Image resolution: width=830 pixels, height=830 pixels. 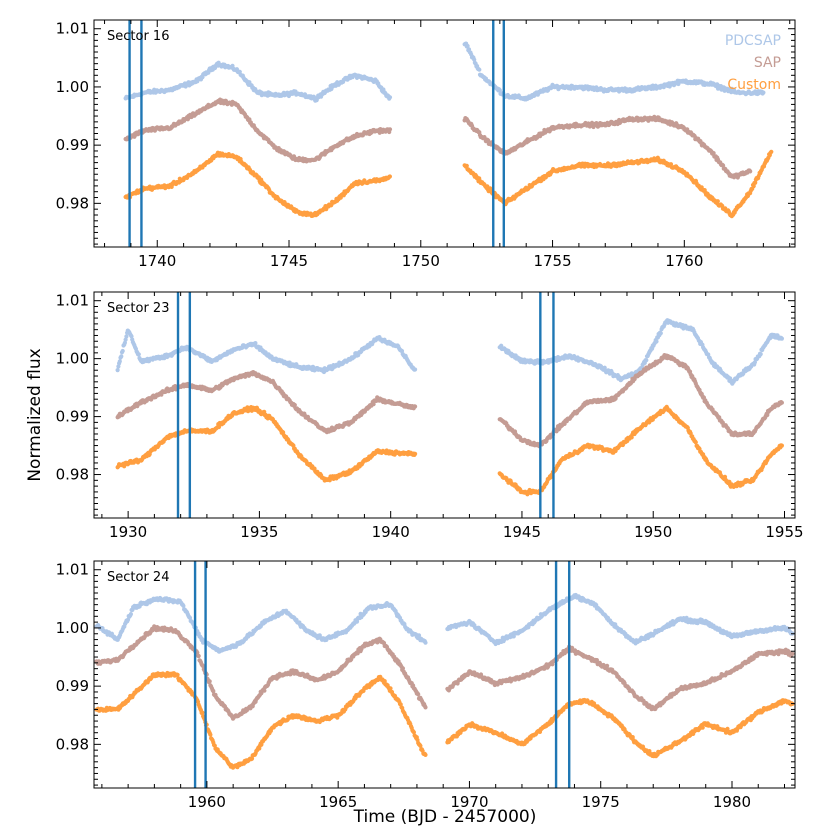 What do you see at coordinates (552, 261) in the screenshot?
I see `x-tick-label: 1755` at bounding box center [552, 261].